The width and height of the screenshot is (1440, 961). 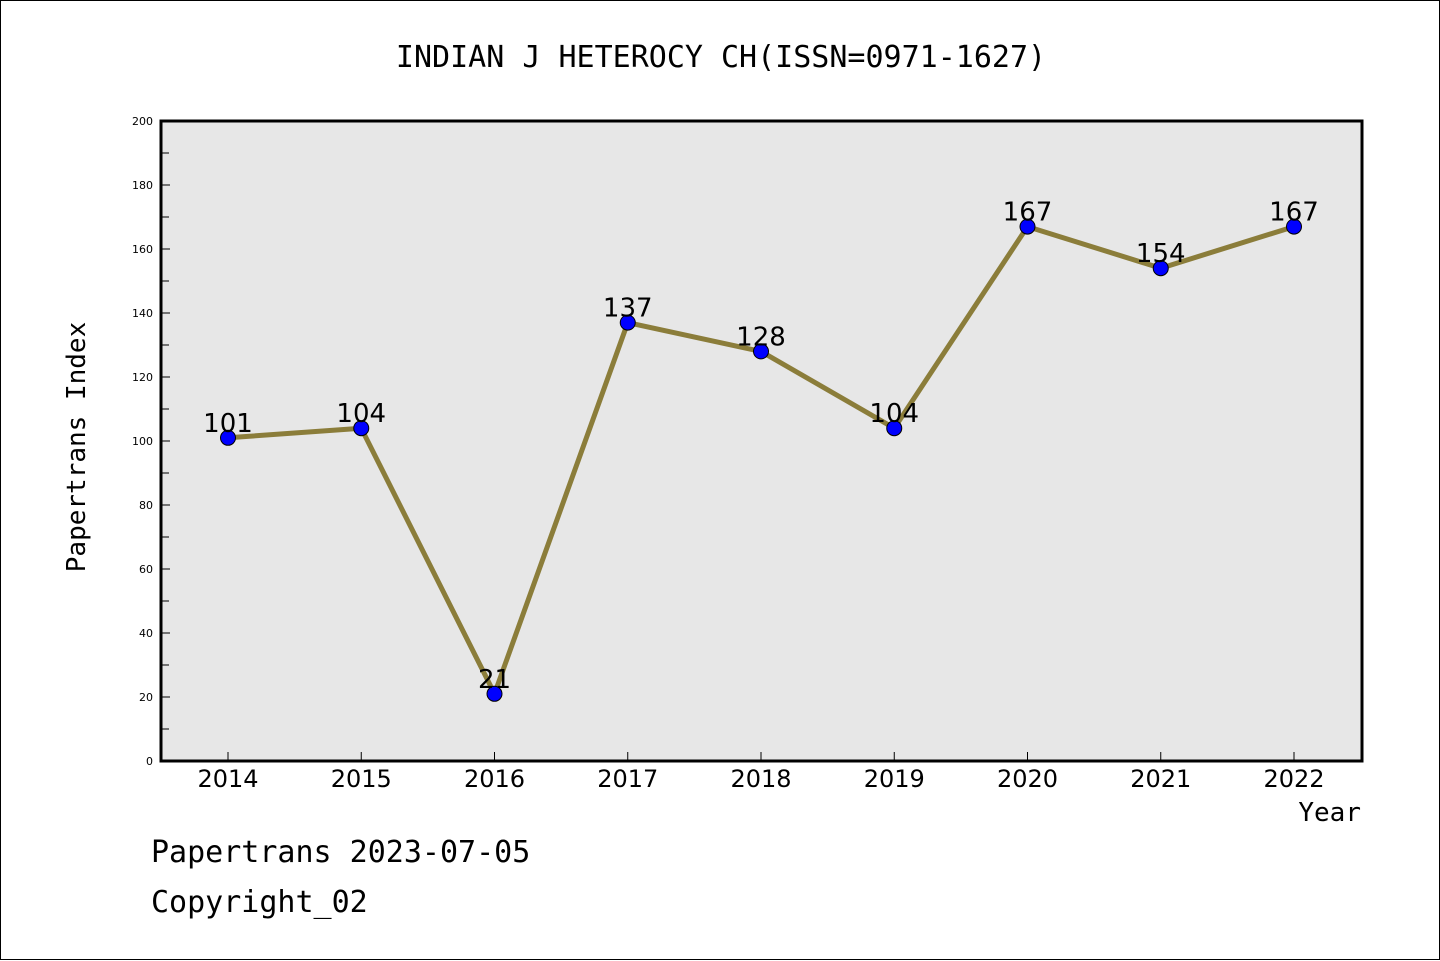 I want to click on data-label: 101, so click(x=228, y=424).